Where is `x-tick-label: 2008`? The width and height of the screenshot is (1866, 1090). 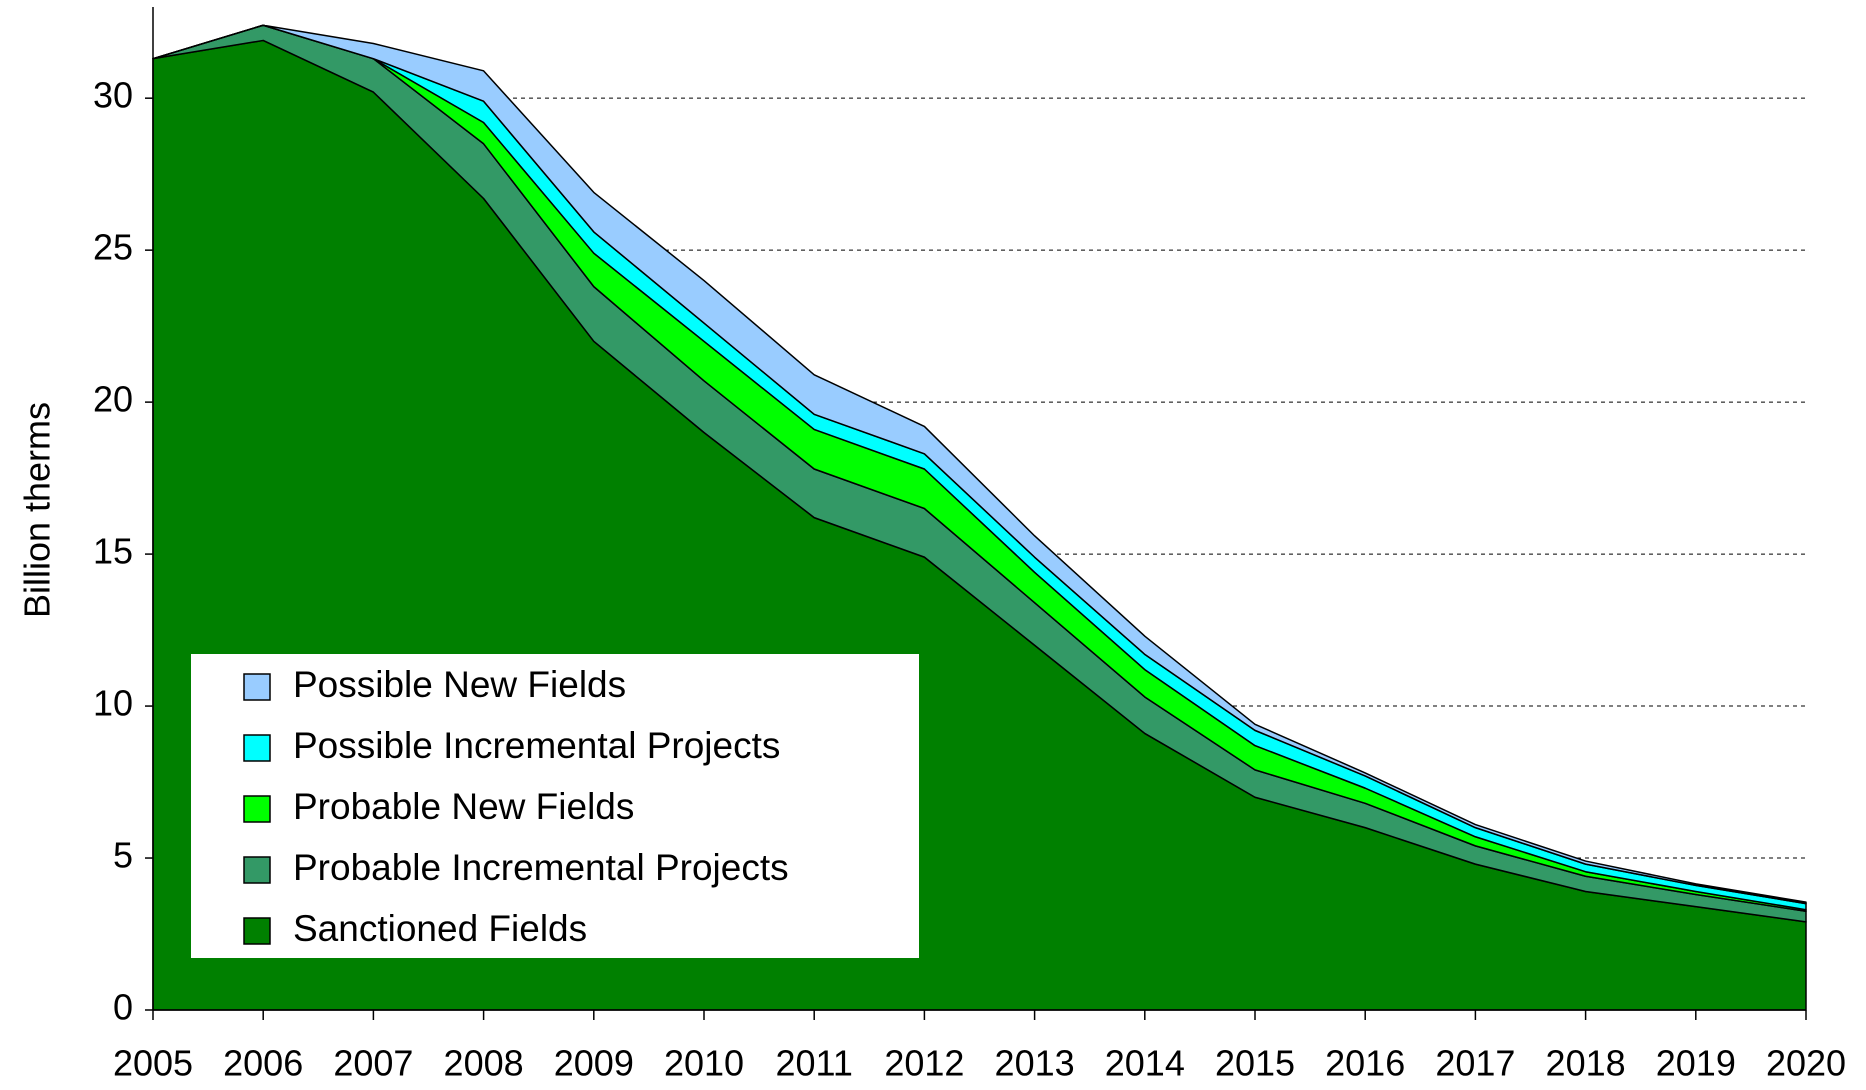
x-tick-label: 2008 is located at coordinates (484, 1063).